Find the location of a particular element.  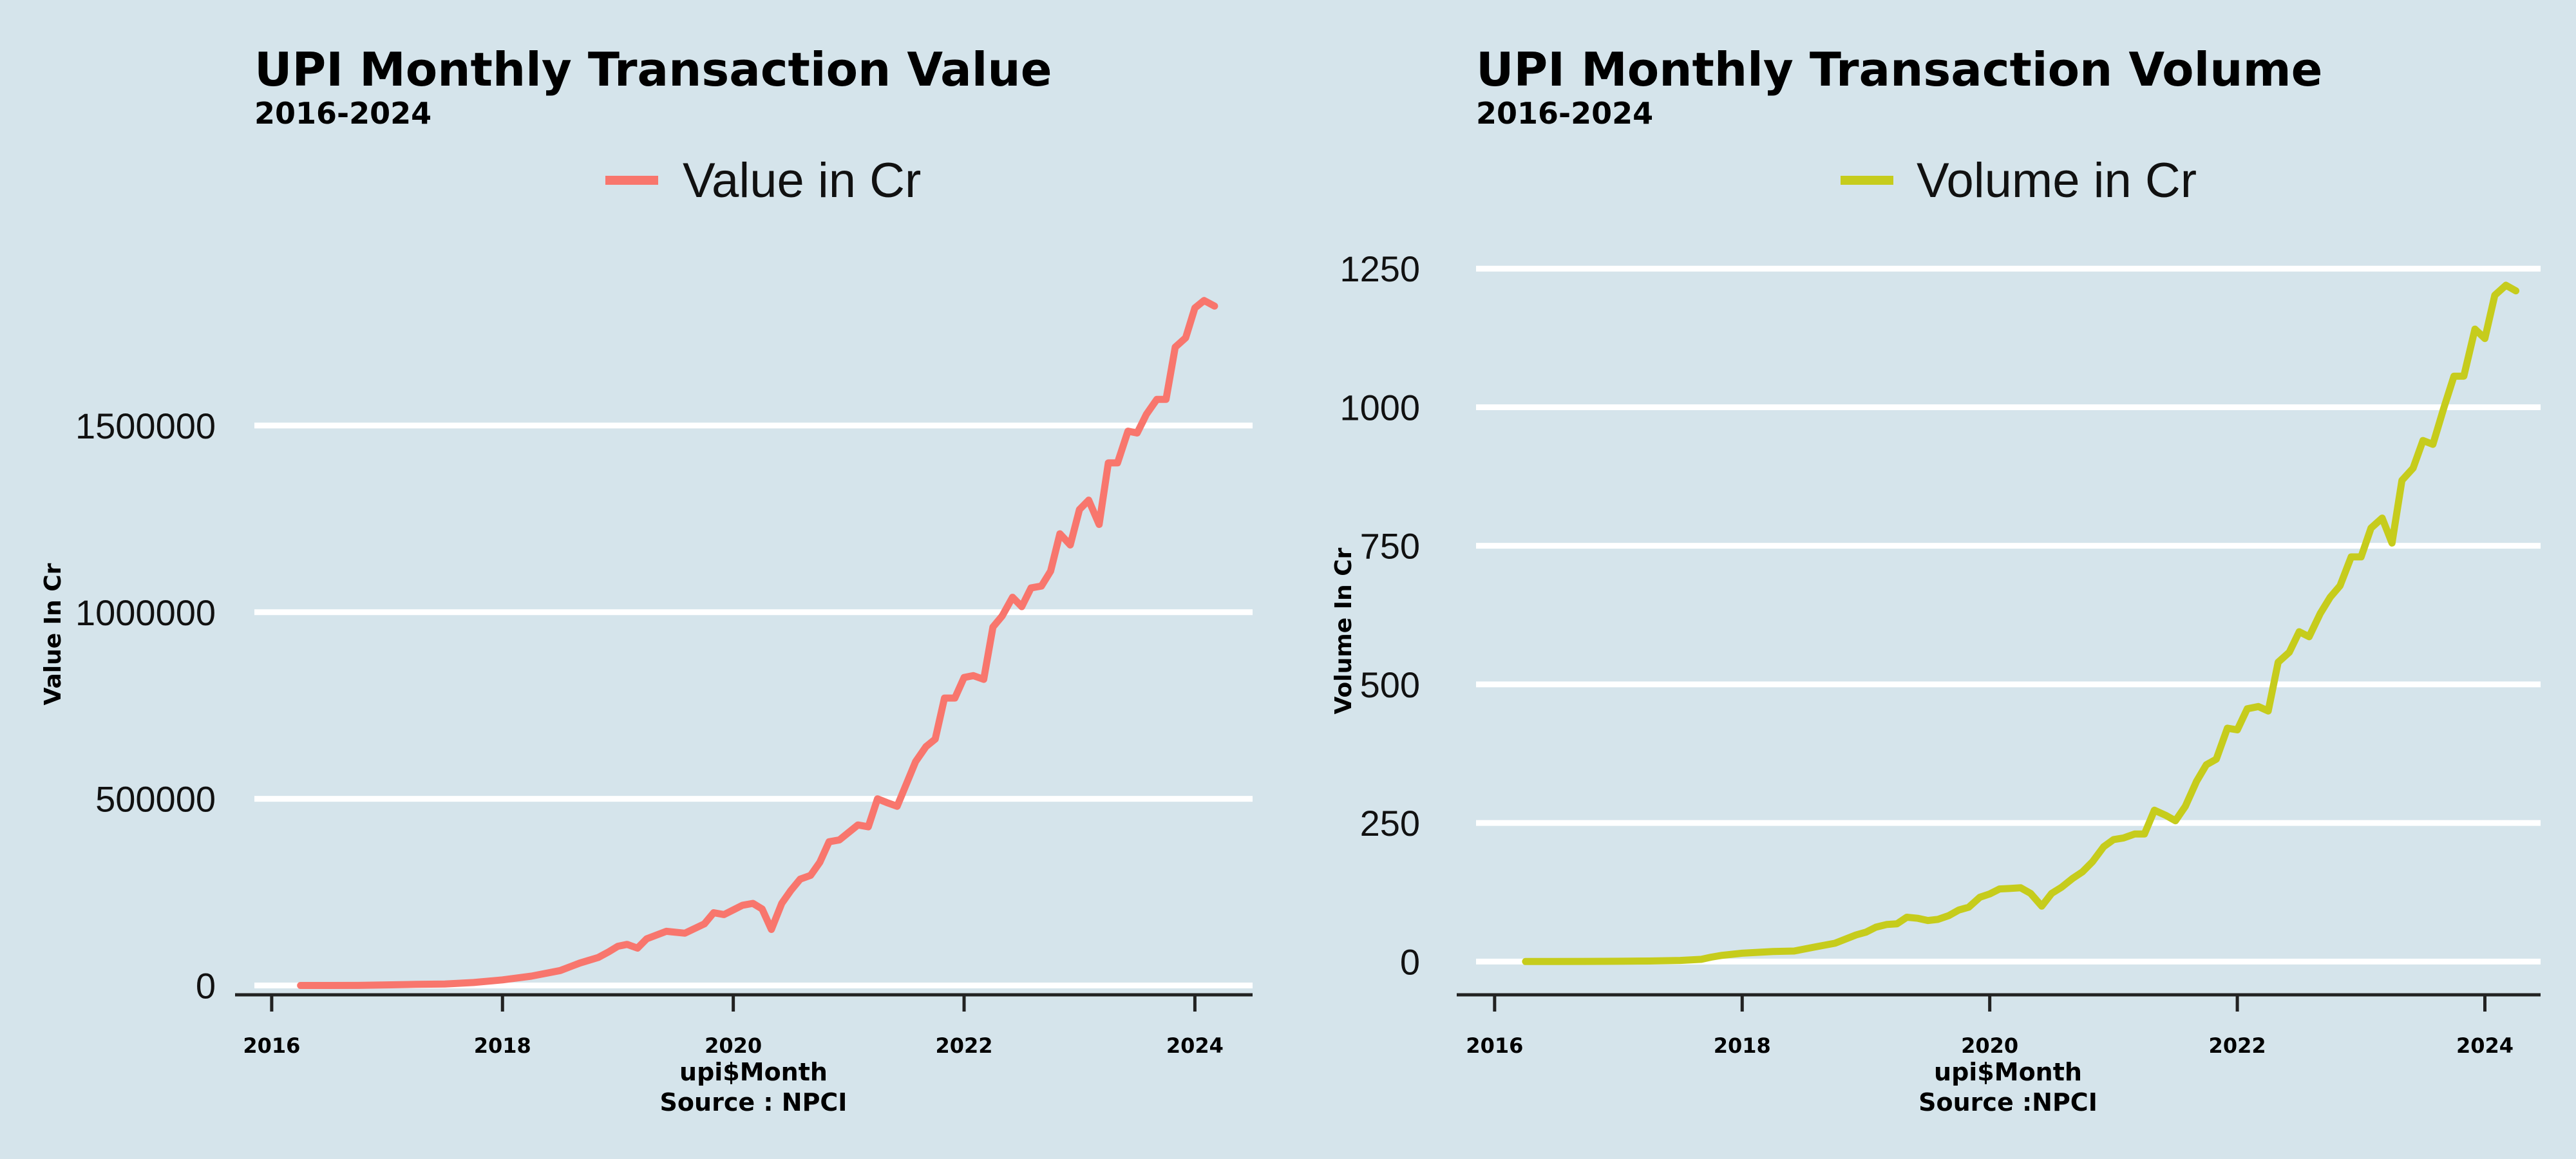

volume-legend-label: Volume in Cr is located at coordinates (2057, 180).